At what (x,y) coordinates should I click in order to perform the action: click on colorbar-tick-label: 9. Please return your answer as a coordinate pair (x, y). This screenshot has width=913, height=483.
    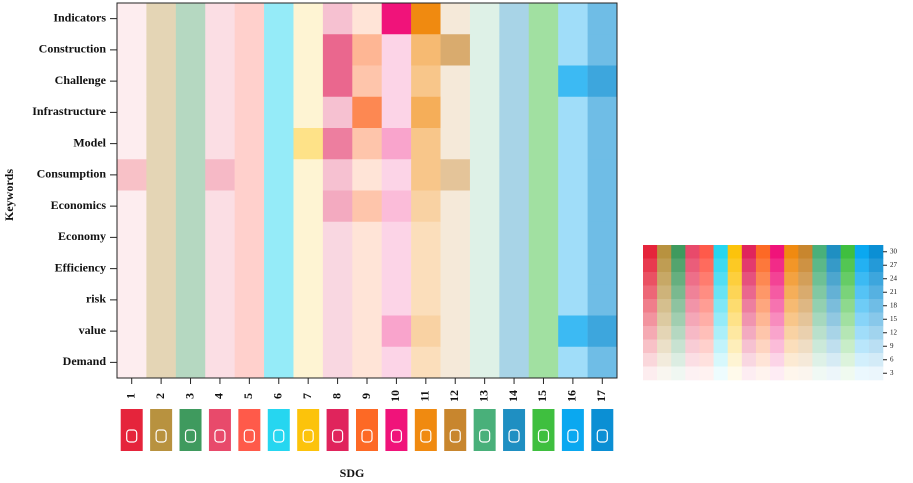
    Looking at the image, I should click on (892, 346).